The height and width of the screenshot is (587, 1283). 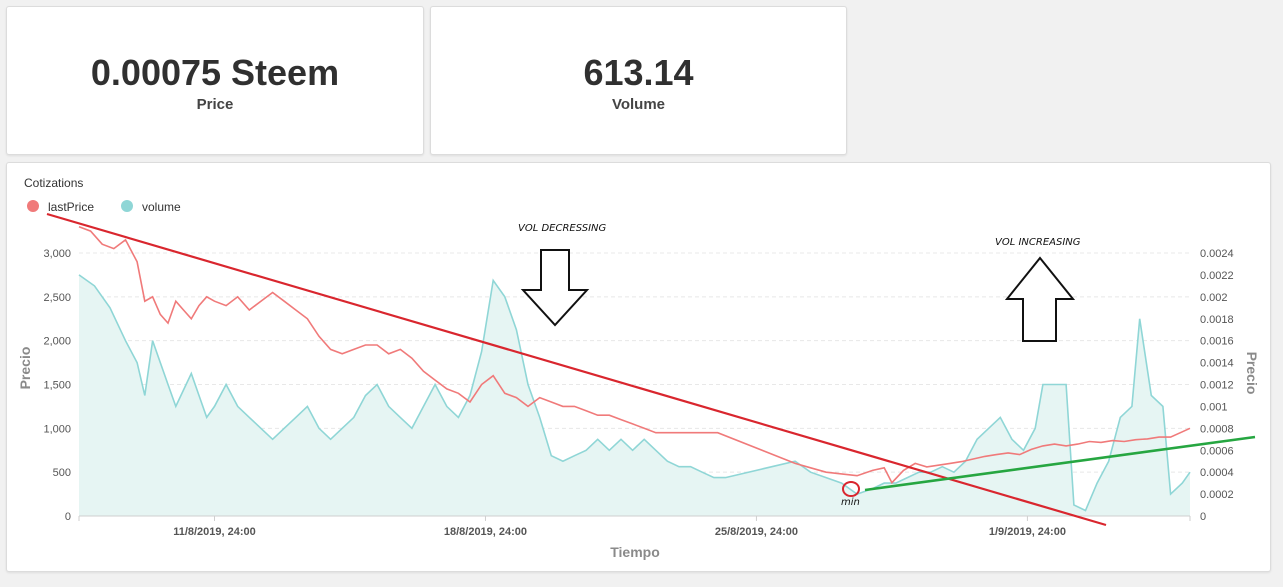 I want to click on volume-stat-card: 613.14 Volume, so click(x=638, y=80).